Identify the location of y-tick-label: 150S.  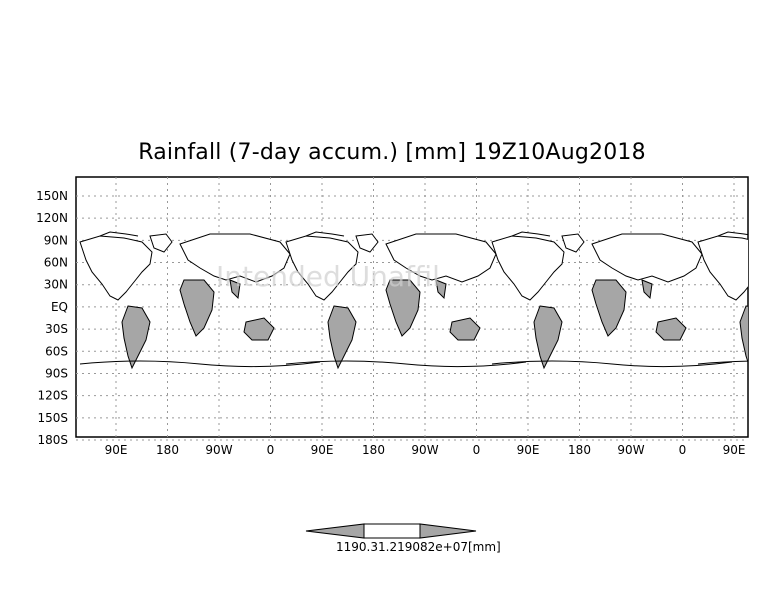
(52, 418).